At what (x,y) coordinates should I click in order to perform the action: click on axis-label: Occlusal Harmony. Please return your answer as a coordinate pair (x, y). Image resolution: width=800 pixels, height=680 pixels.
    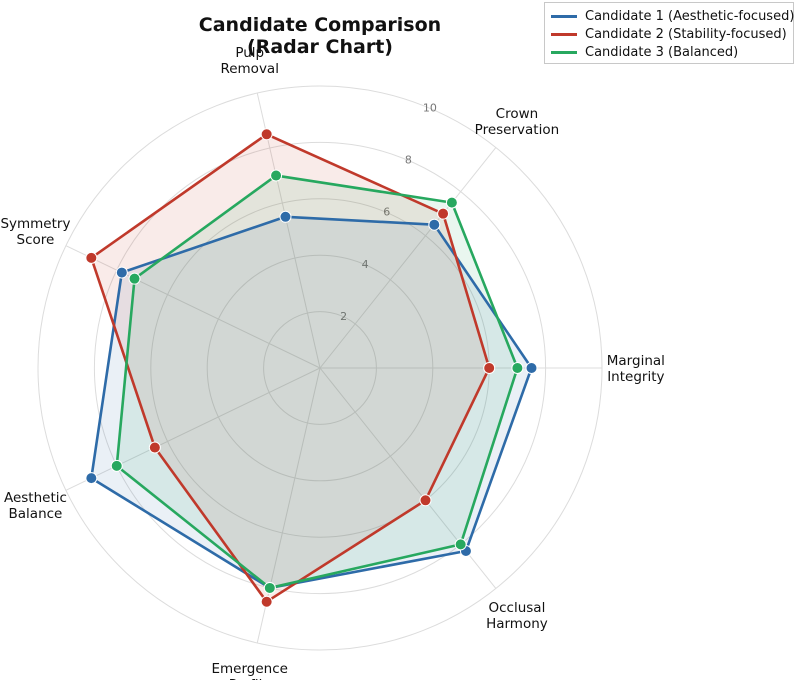
    Looking at the image, I should click on (517, 616).